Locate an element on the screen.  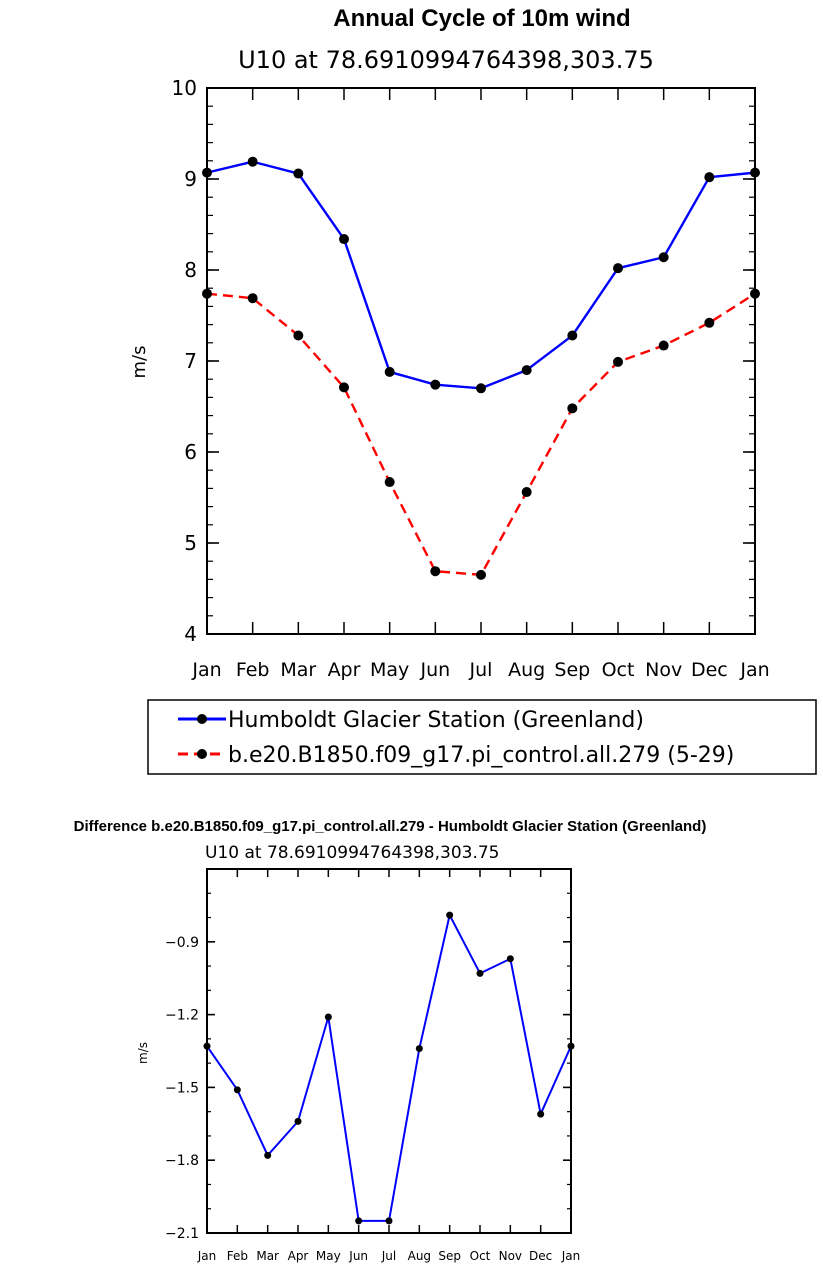
y-tick-label: 8 is located at coordinates (190, 270).